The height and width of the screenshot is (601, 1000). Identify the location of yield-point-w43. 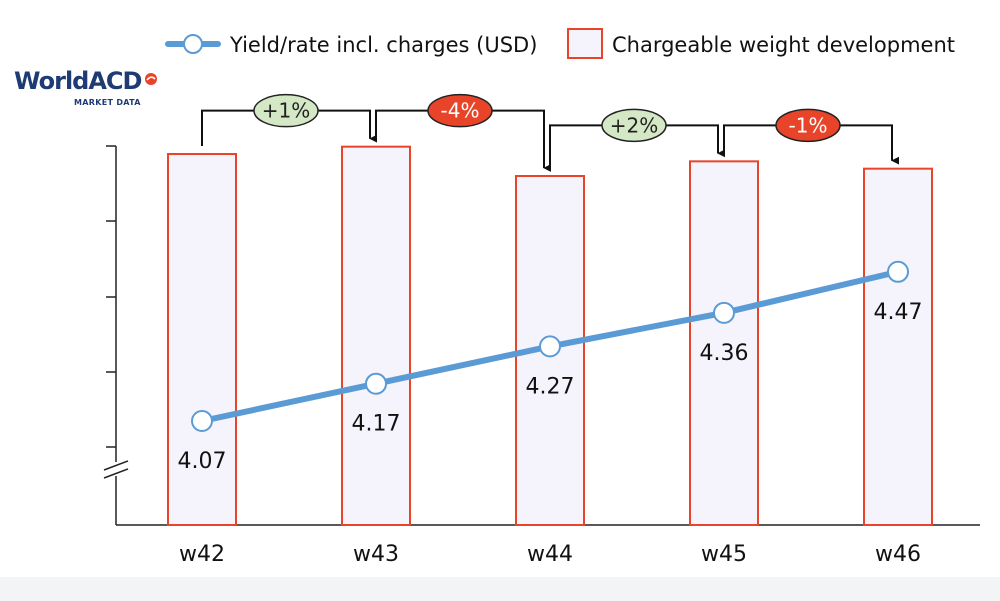
(376, 383).